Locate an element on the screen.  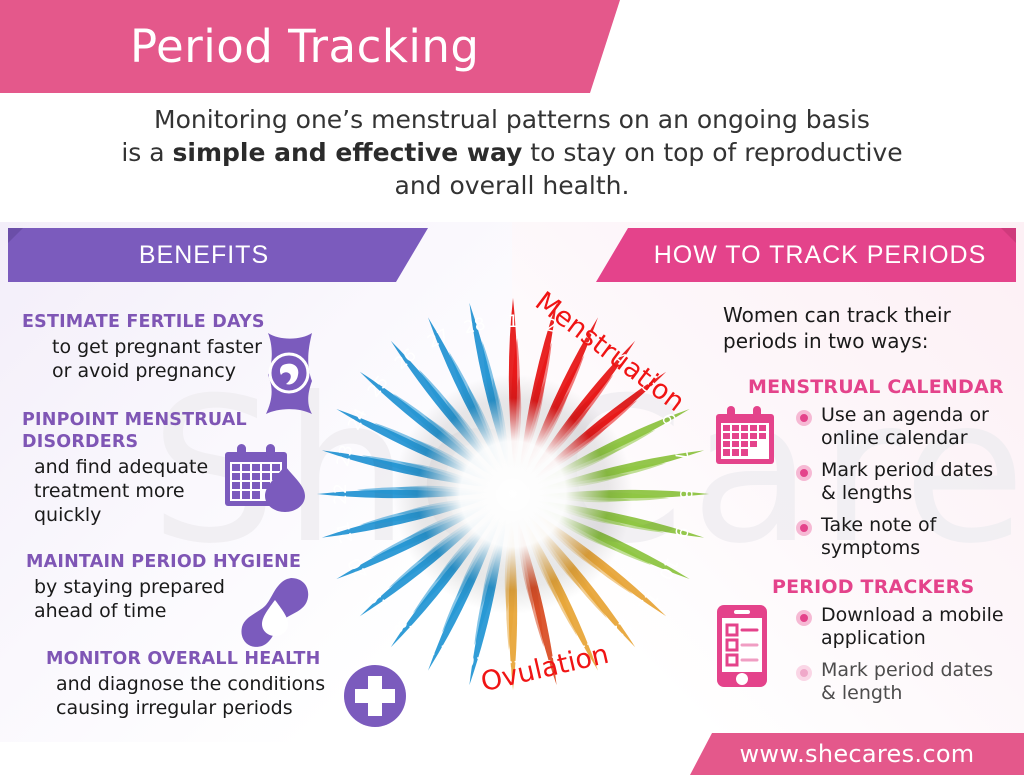
cycle-day-label-21: 21 is located at coordinates (345, 533).